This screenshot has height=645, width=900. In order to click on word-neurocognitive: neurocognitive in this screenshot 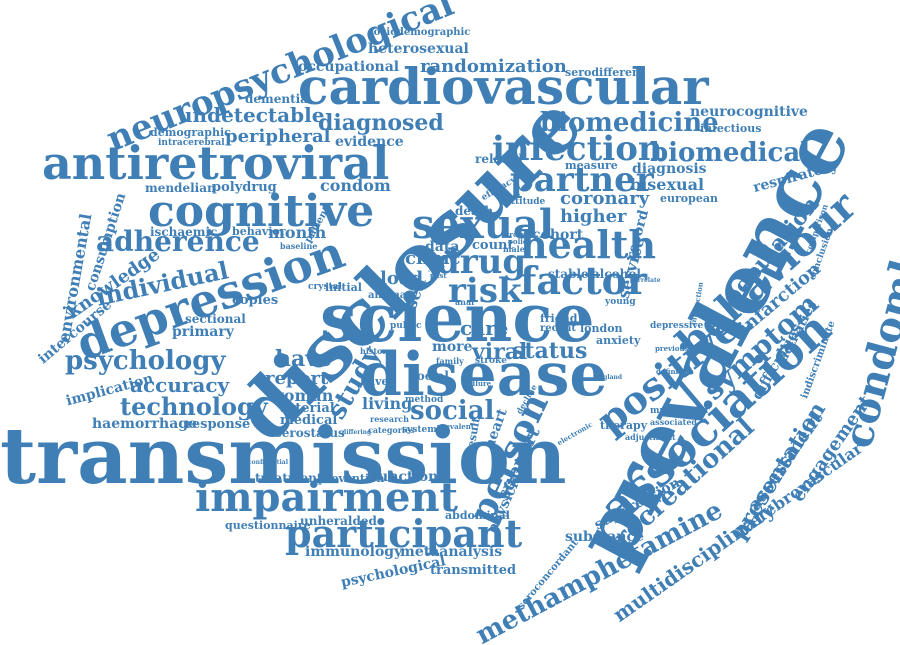, I will do `click(749, 112)`.